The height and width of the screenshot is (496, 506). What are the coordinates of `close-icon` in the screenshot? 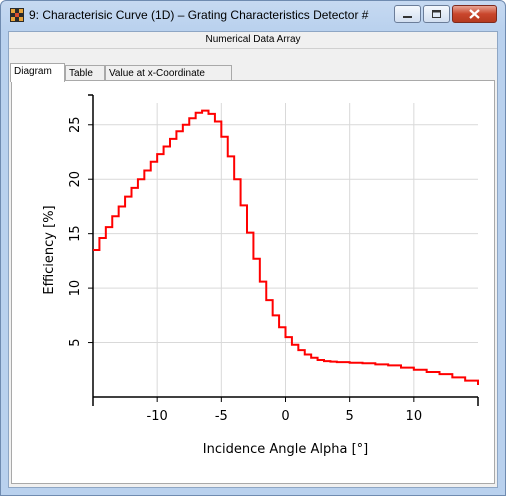 It's located at (474, 14).